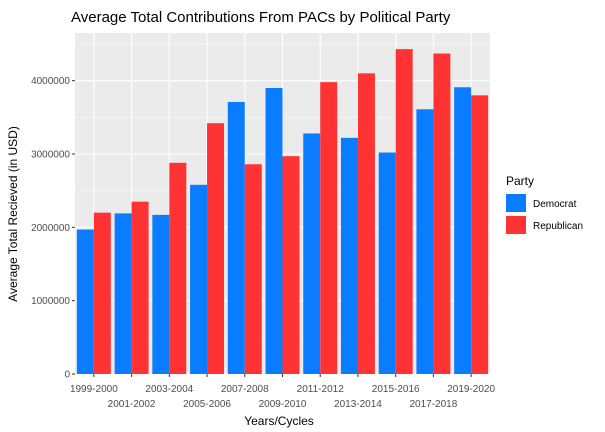 This screenshot has width=605, height=432. What do you see at coordinates (291, 265) in the screenshot?
I see `bar-republican-2009-2010` at bounding box center [291, 265].